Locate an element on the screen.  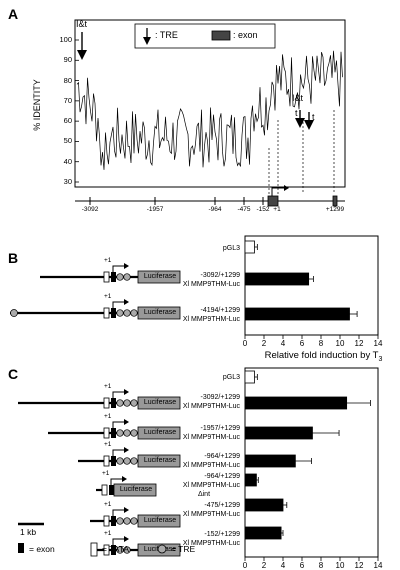
panelB-frame is located at coordinates (311, 285).